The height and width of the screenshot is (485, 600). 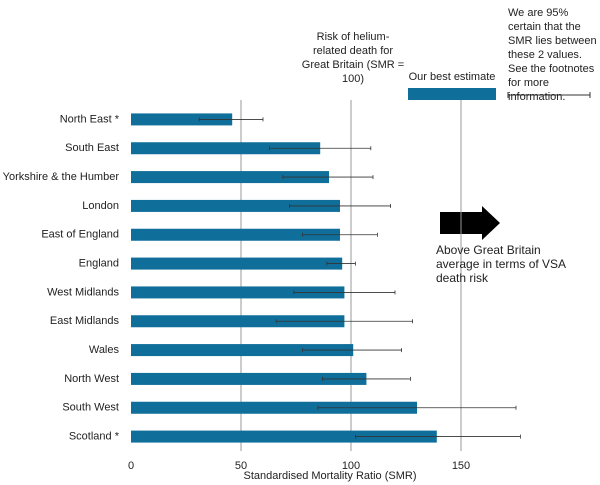 What do you see at coordinates (131, 466) in the screenshot?
I see `x-tick-label: 0` at bounding box center [131, 466].